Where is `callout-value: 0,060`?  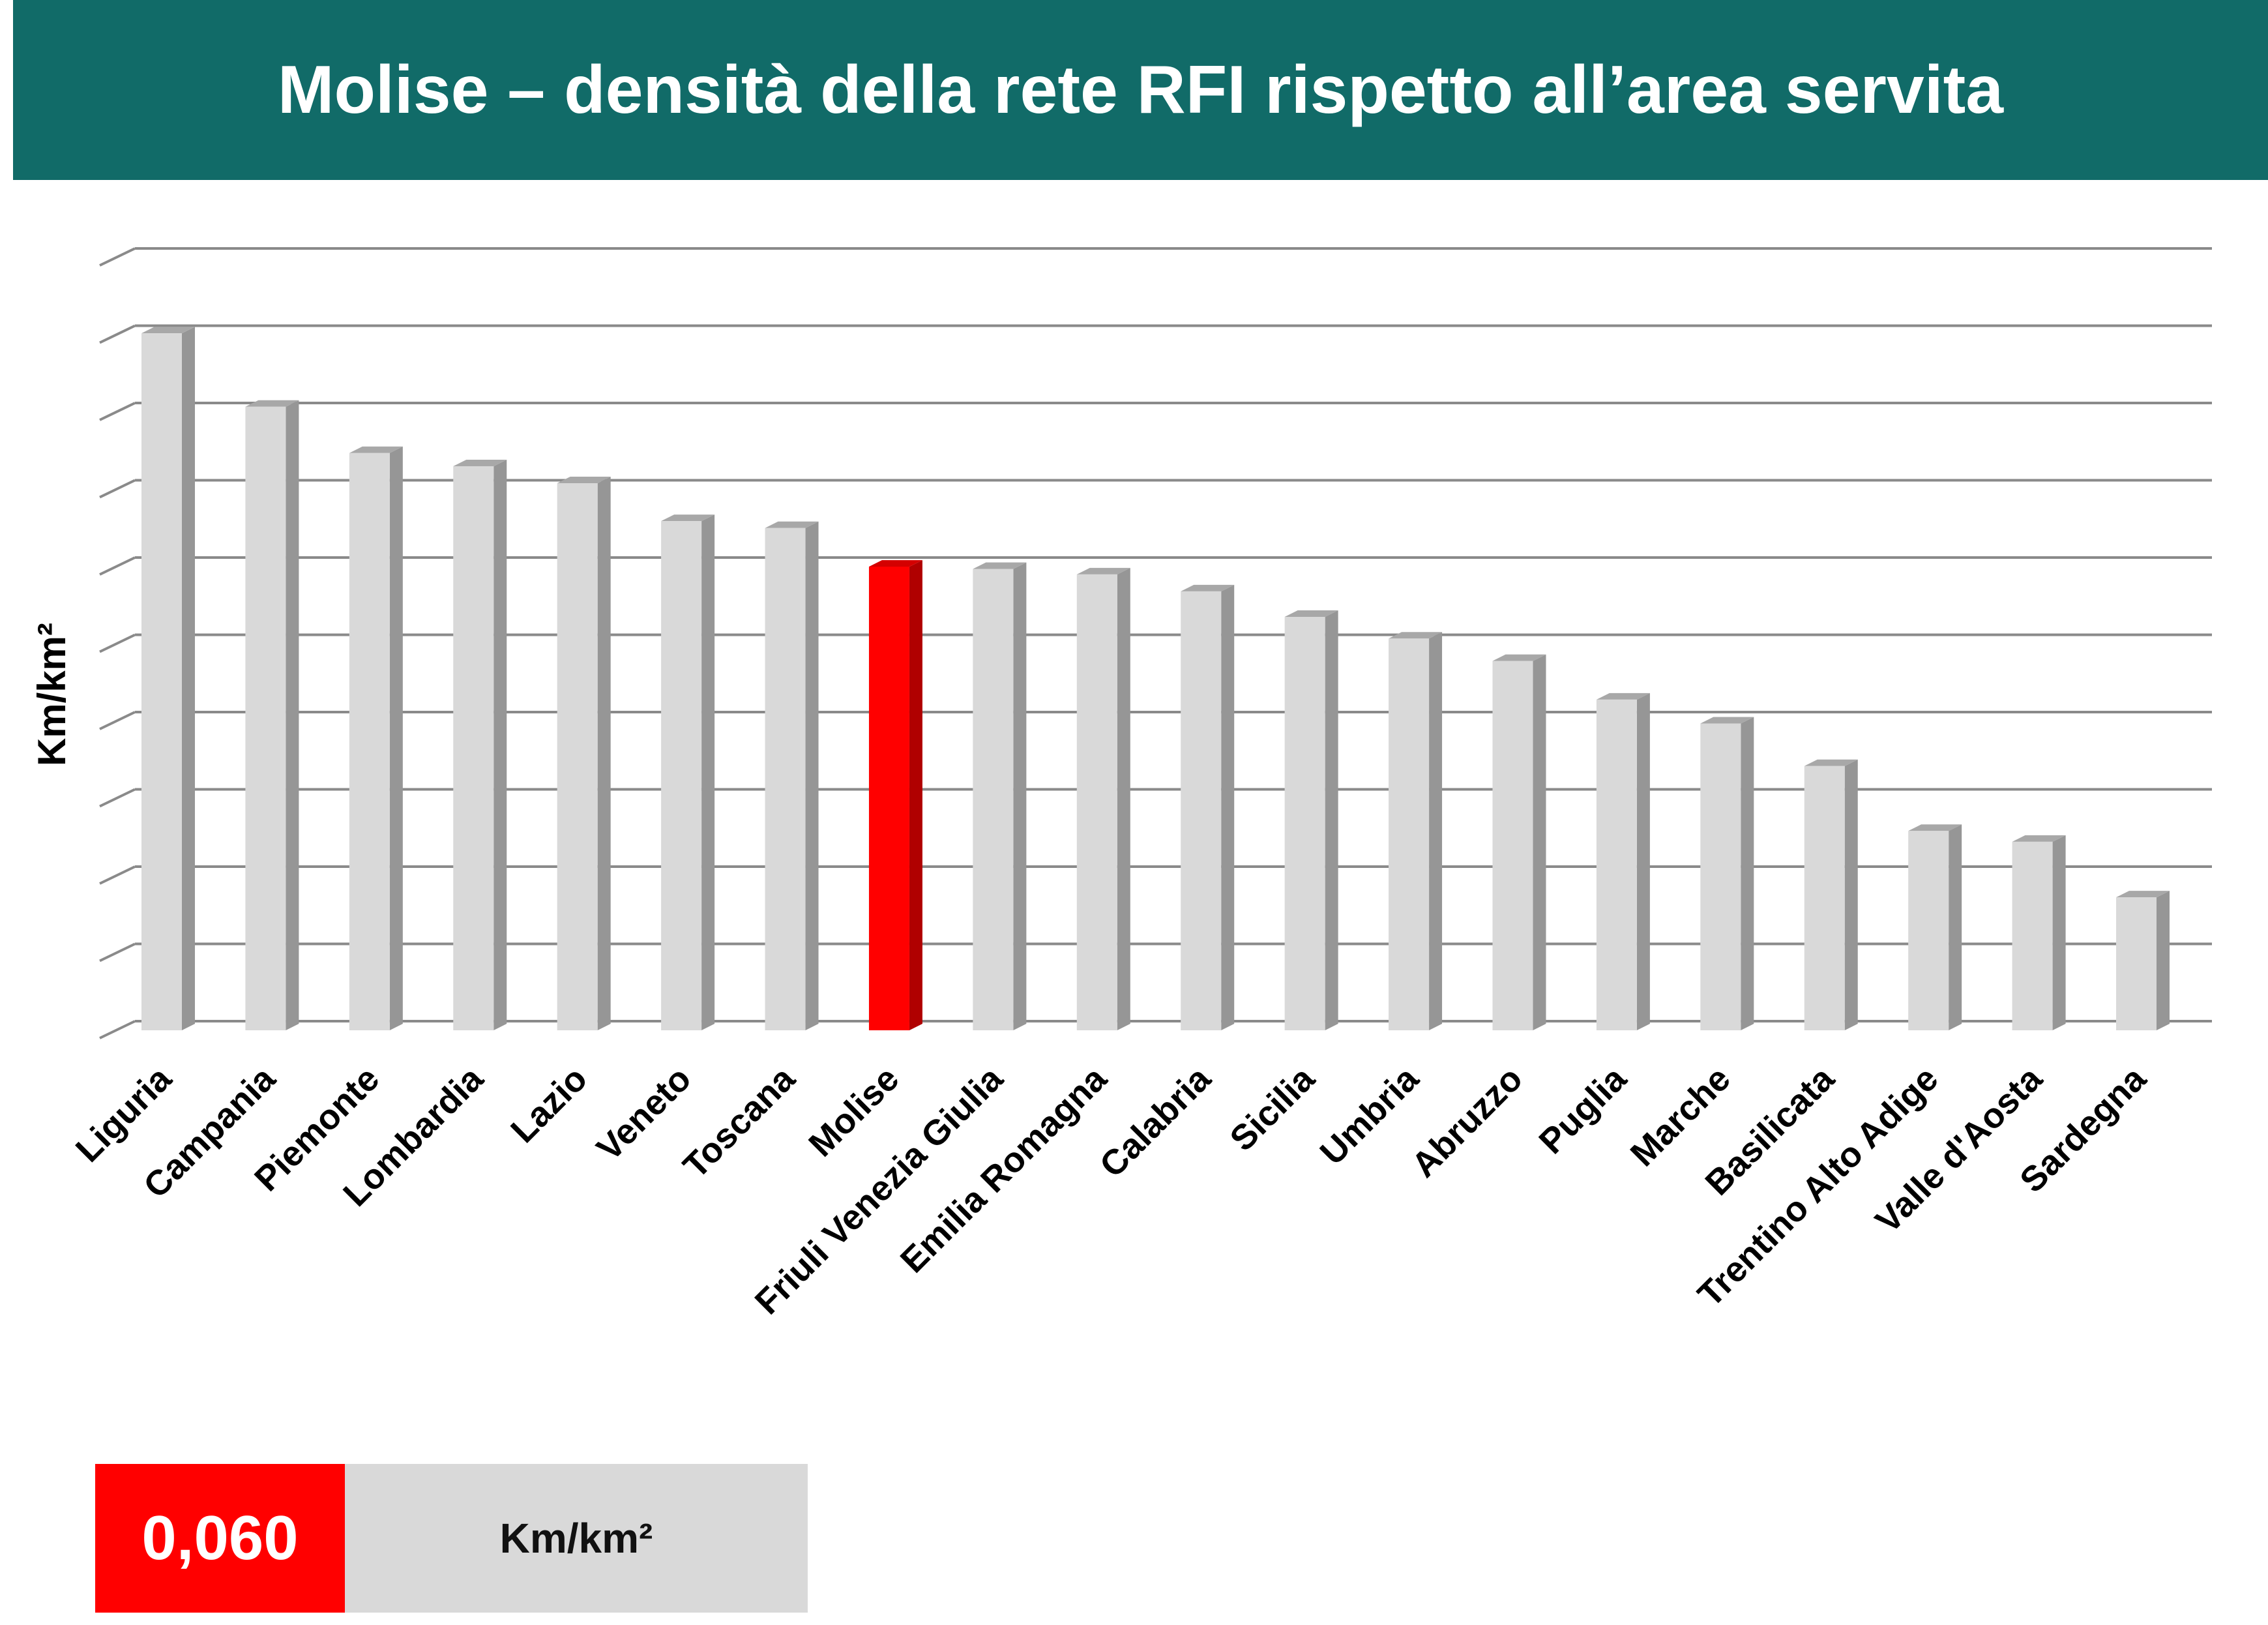
callout-value: 0,060 is located at coordinates (220, 1538).